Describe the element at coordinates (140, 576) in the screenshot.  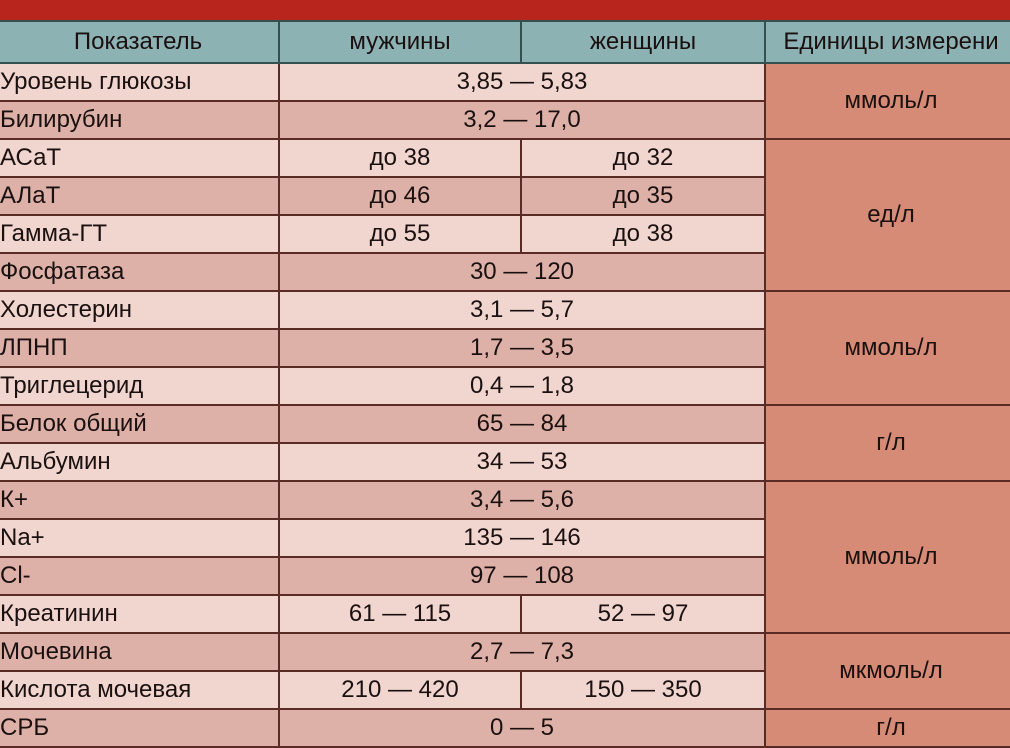
I see `indicator-name: Cl-` at that location.